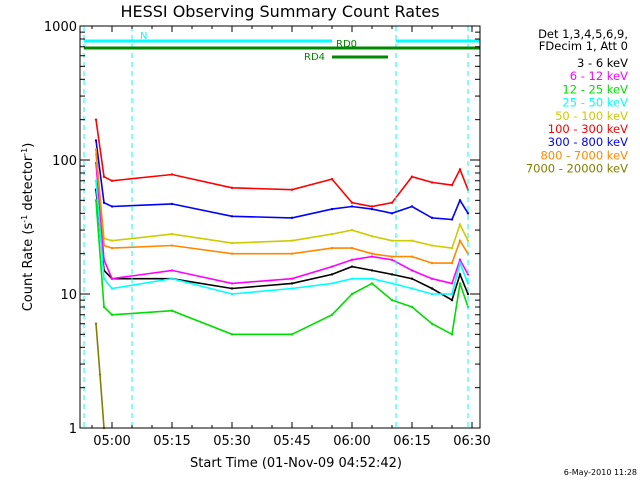 The height and width of the screenshot is (480, 640). I want to click on y-tick-label: 1, so click(73, 429).